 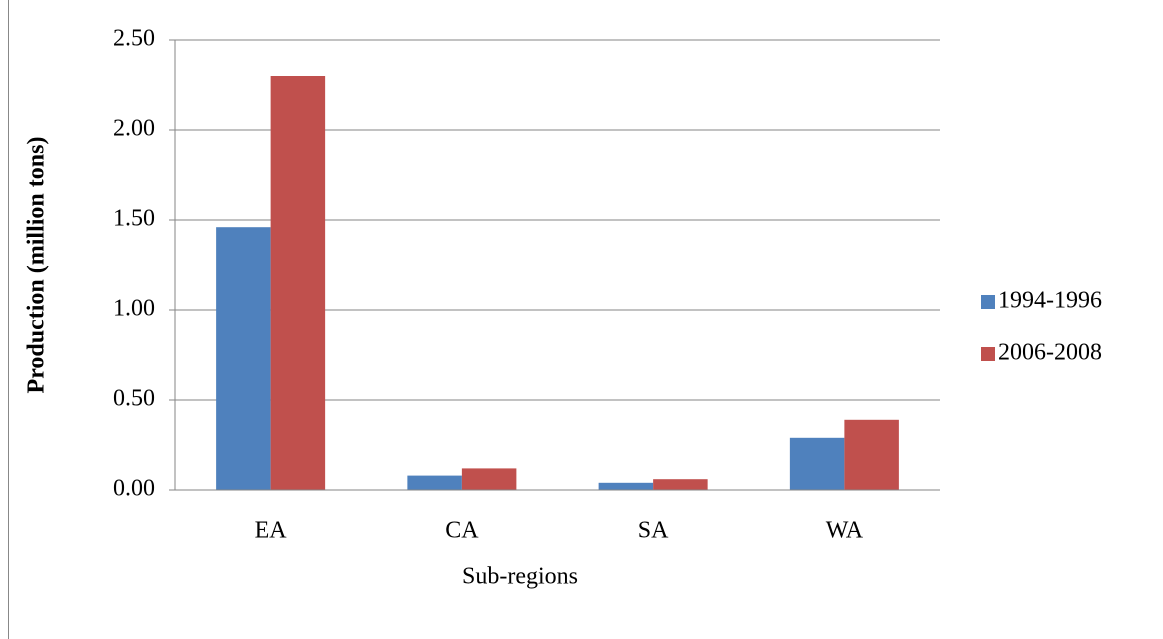 I want to click on y-tick-label: 2.50, so click(x=134, y=39).